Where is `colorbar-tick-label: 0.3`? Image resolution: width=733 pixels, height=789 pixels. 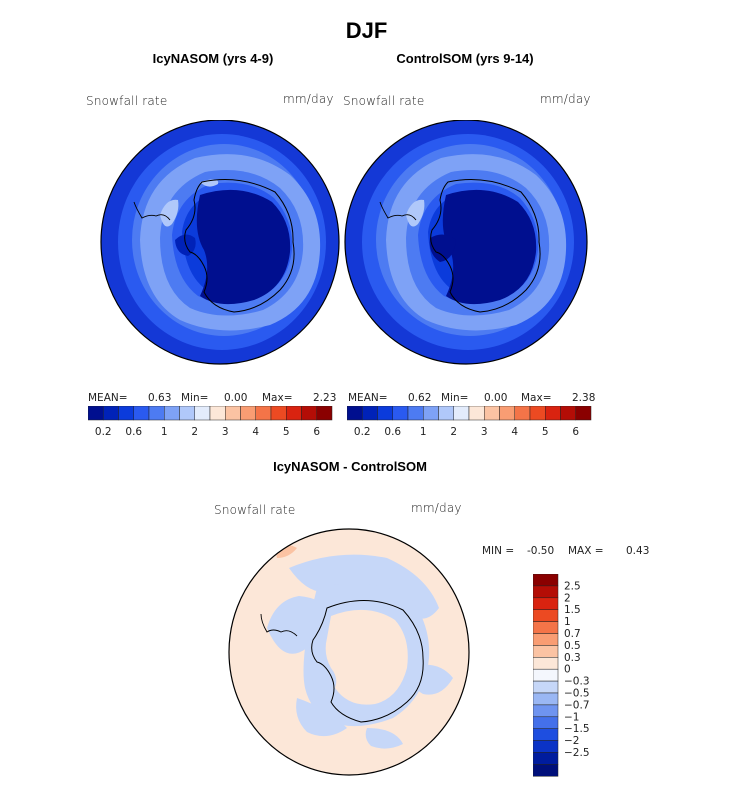 colorbar-tick-label: 0.3 is located at coordinates (572, 658).